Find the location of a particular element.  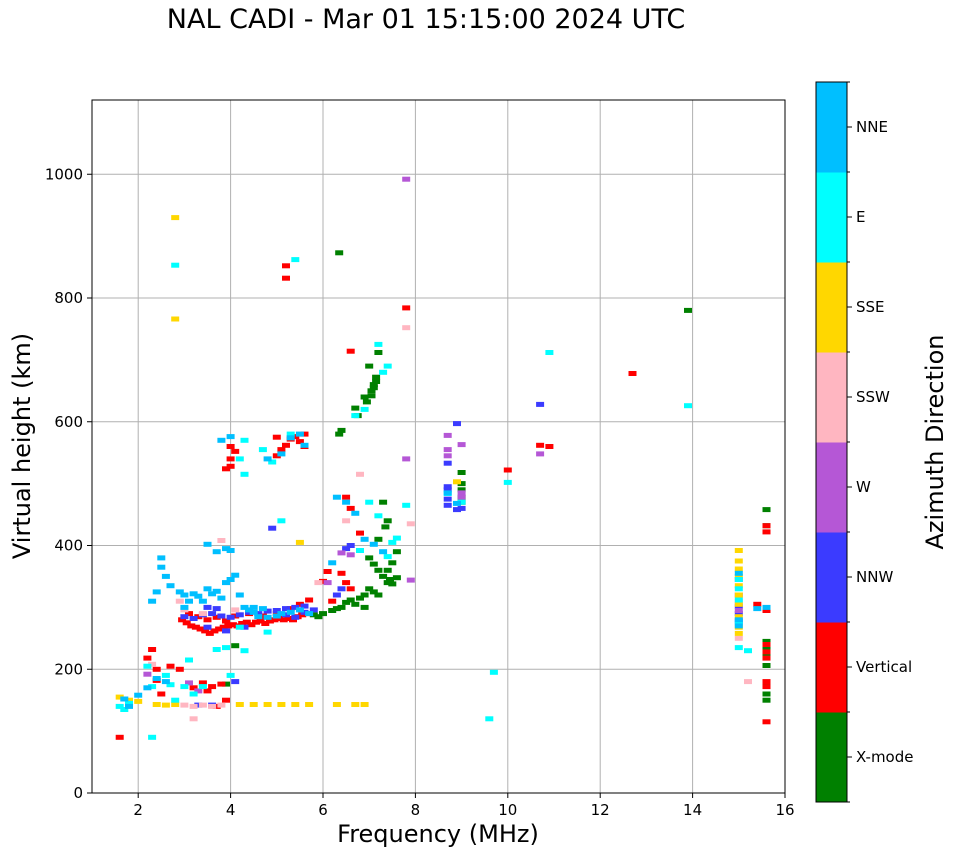

colorbar-label-sse: SSE is located at coordinates (870, 307).